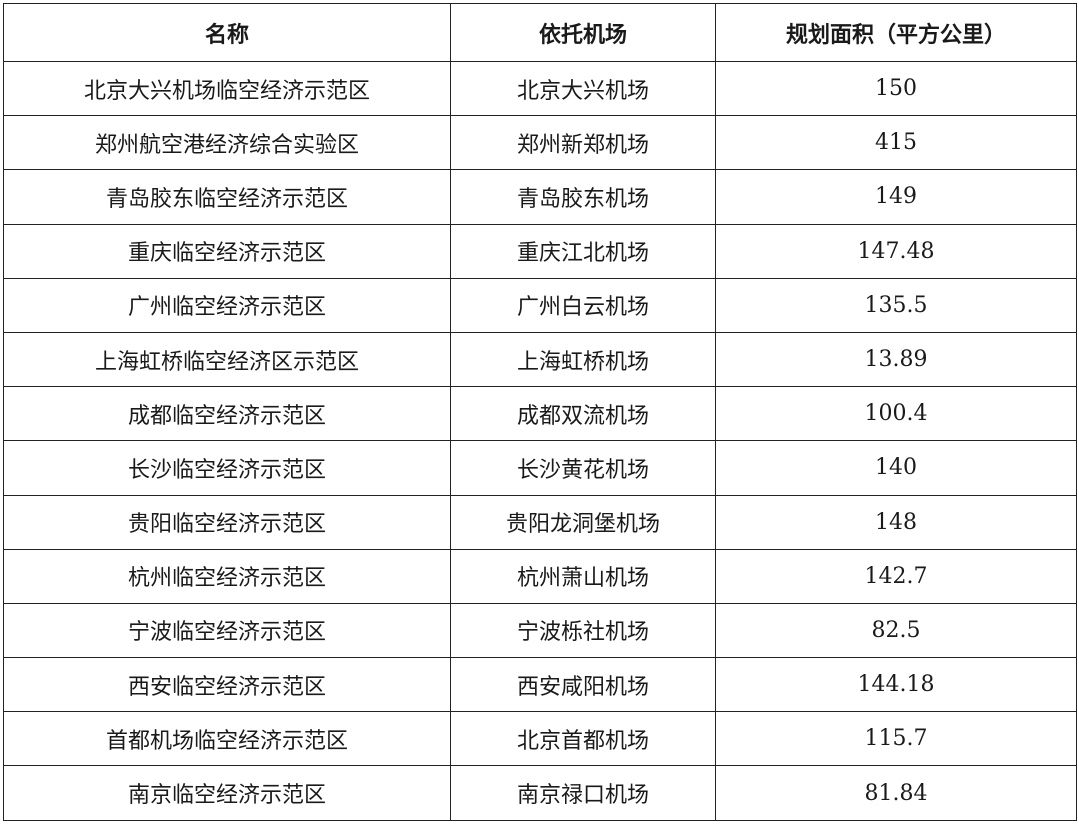 This screenshot has width=1079, height=827. Describe the element at coordinates (896, 414) in the screenshot. I see `cell-area: 100.4` at that location.